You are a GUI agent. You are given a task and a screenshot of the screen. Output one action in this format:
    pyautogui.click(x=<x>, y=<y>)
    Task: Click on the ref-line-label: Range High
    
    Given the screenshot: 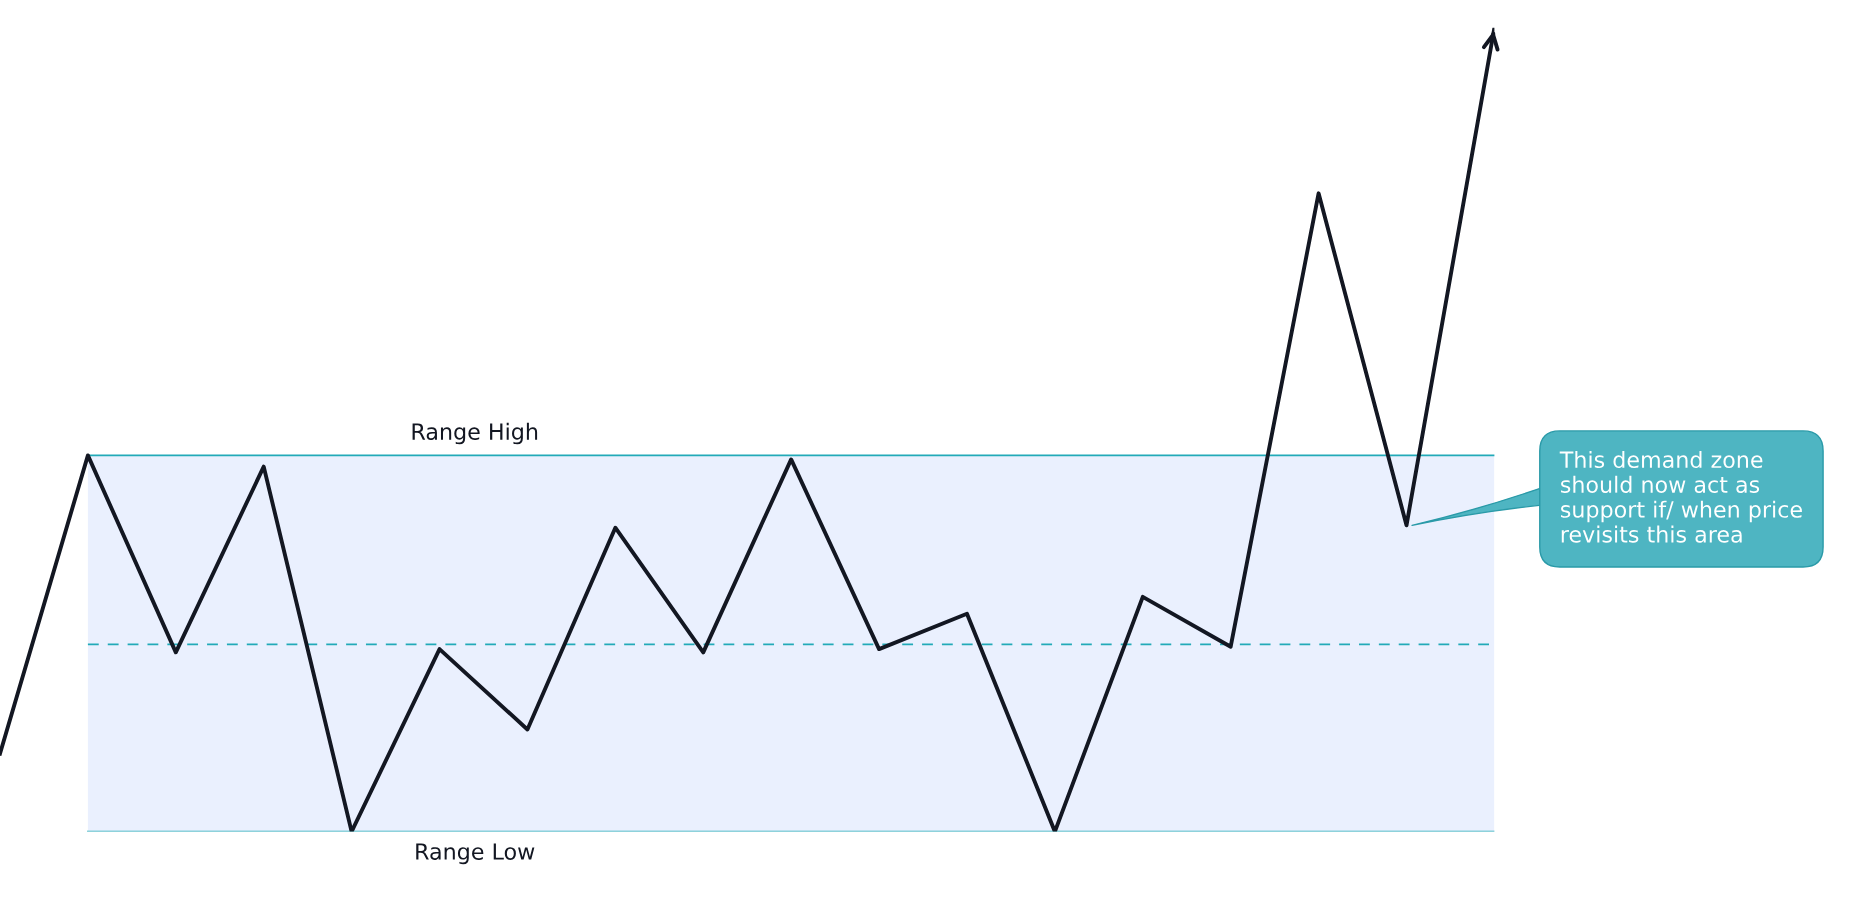 What is the action you would take?
    pyautogui.click(x=475, y=433)
    